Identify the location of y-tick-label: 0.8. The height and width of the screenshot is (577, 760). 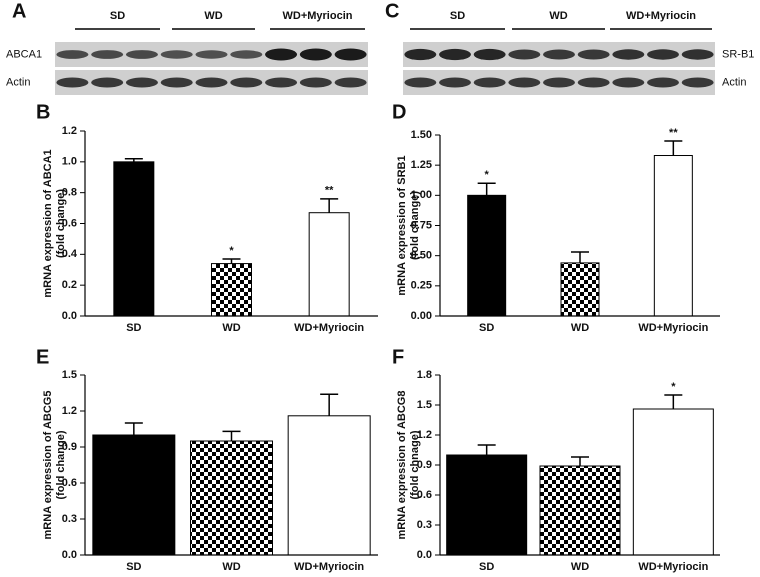
(69, 193).